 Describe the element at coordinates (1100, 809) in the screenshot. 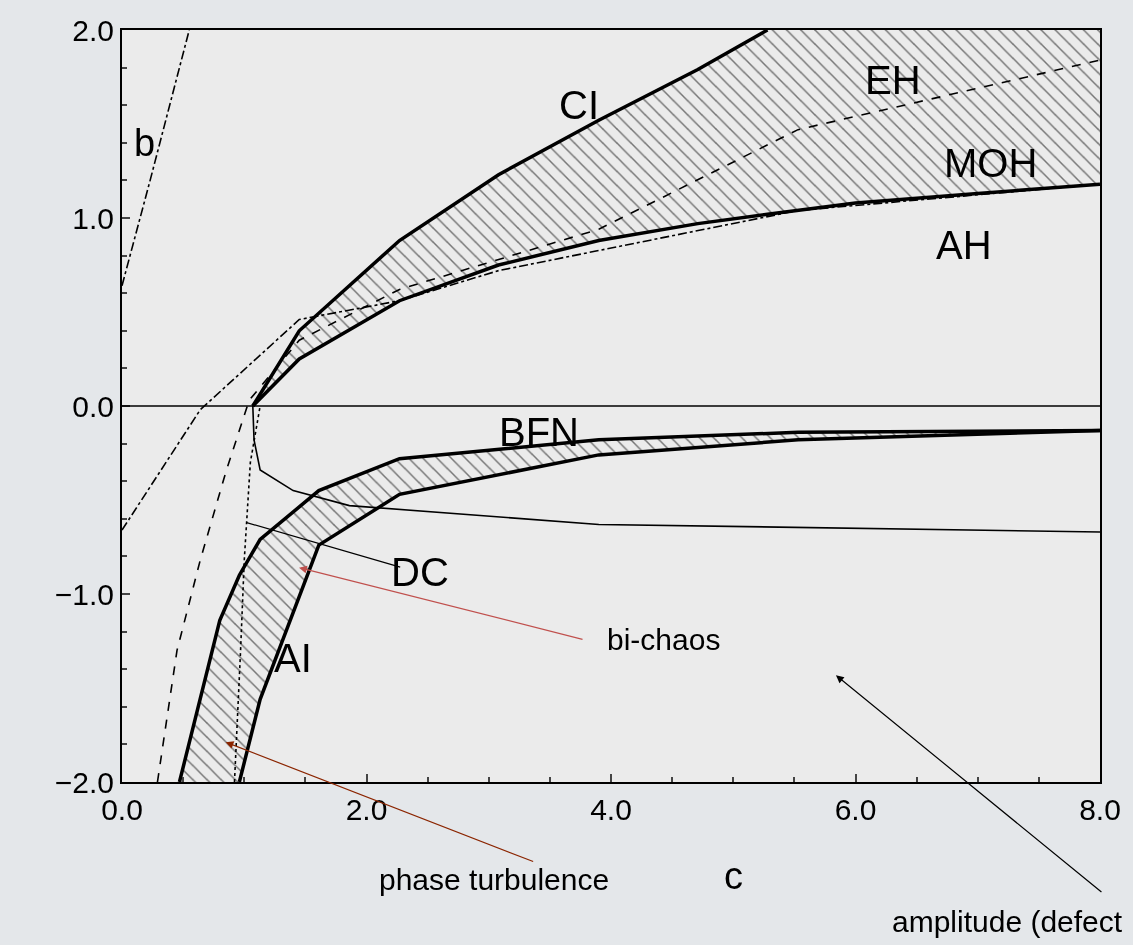

I see `x-tick-label: 8.0` at that location.